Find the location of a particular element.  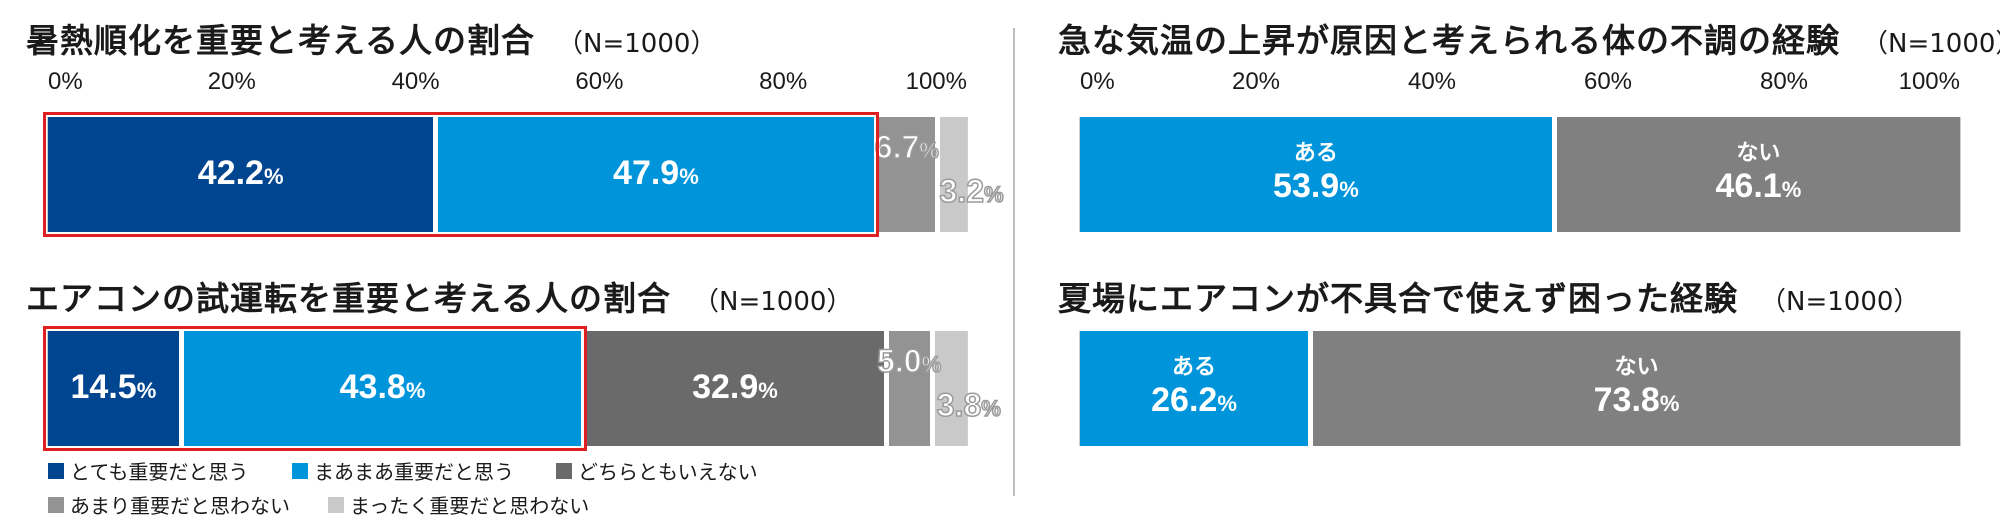

data-label: 32.9% is located at coordinates (735, 386).